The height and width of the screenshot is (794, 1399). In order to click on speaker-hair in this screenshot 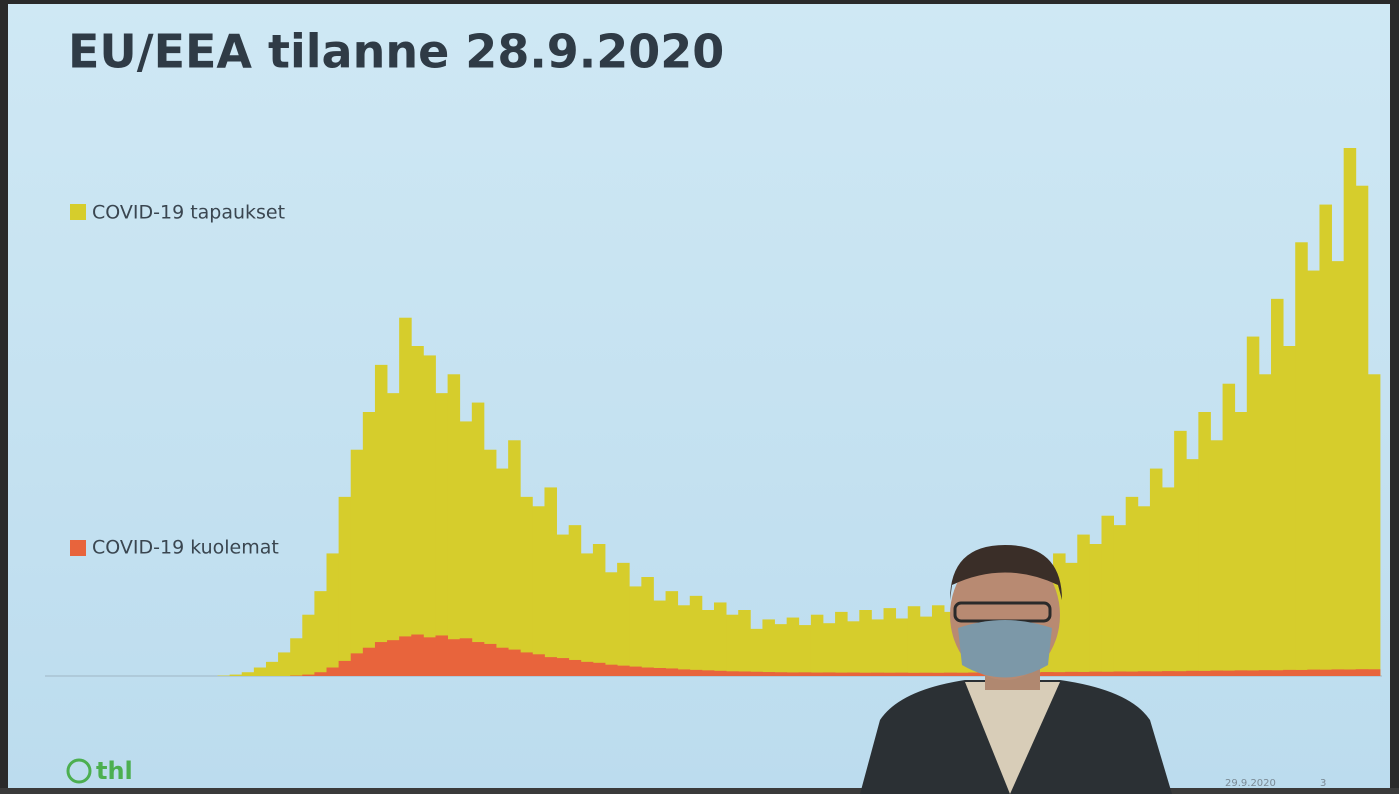, I will do `click(1006, 572)`.